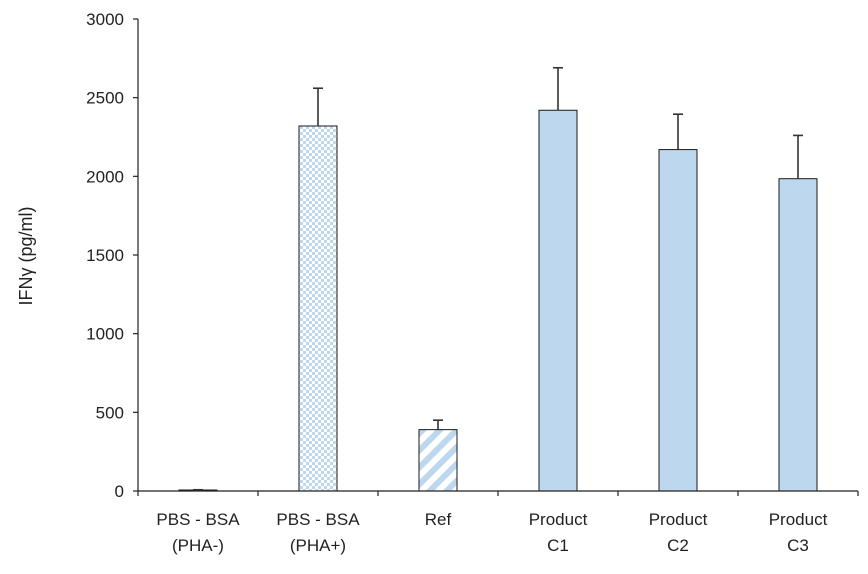  I want to click on y-tick-label: 2500, so click(105, 98).